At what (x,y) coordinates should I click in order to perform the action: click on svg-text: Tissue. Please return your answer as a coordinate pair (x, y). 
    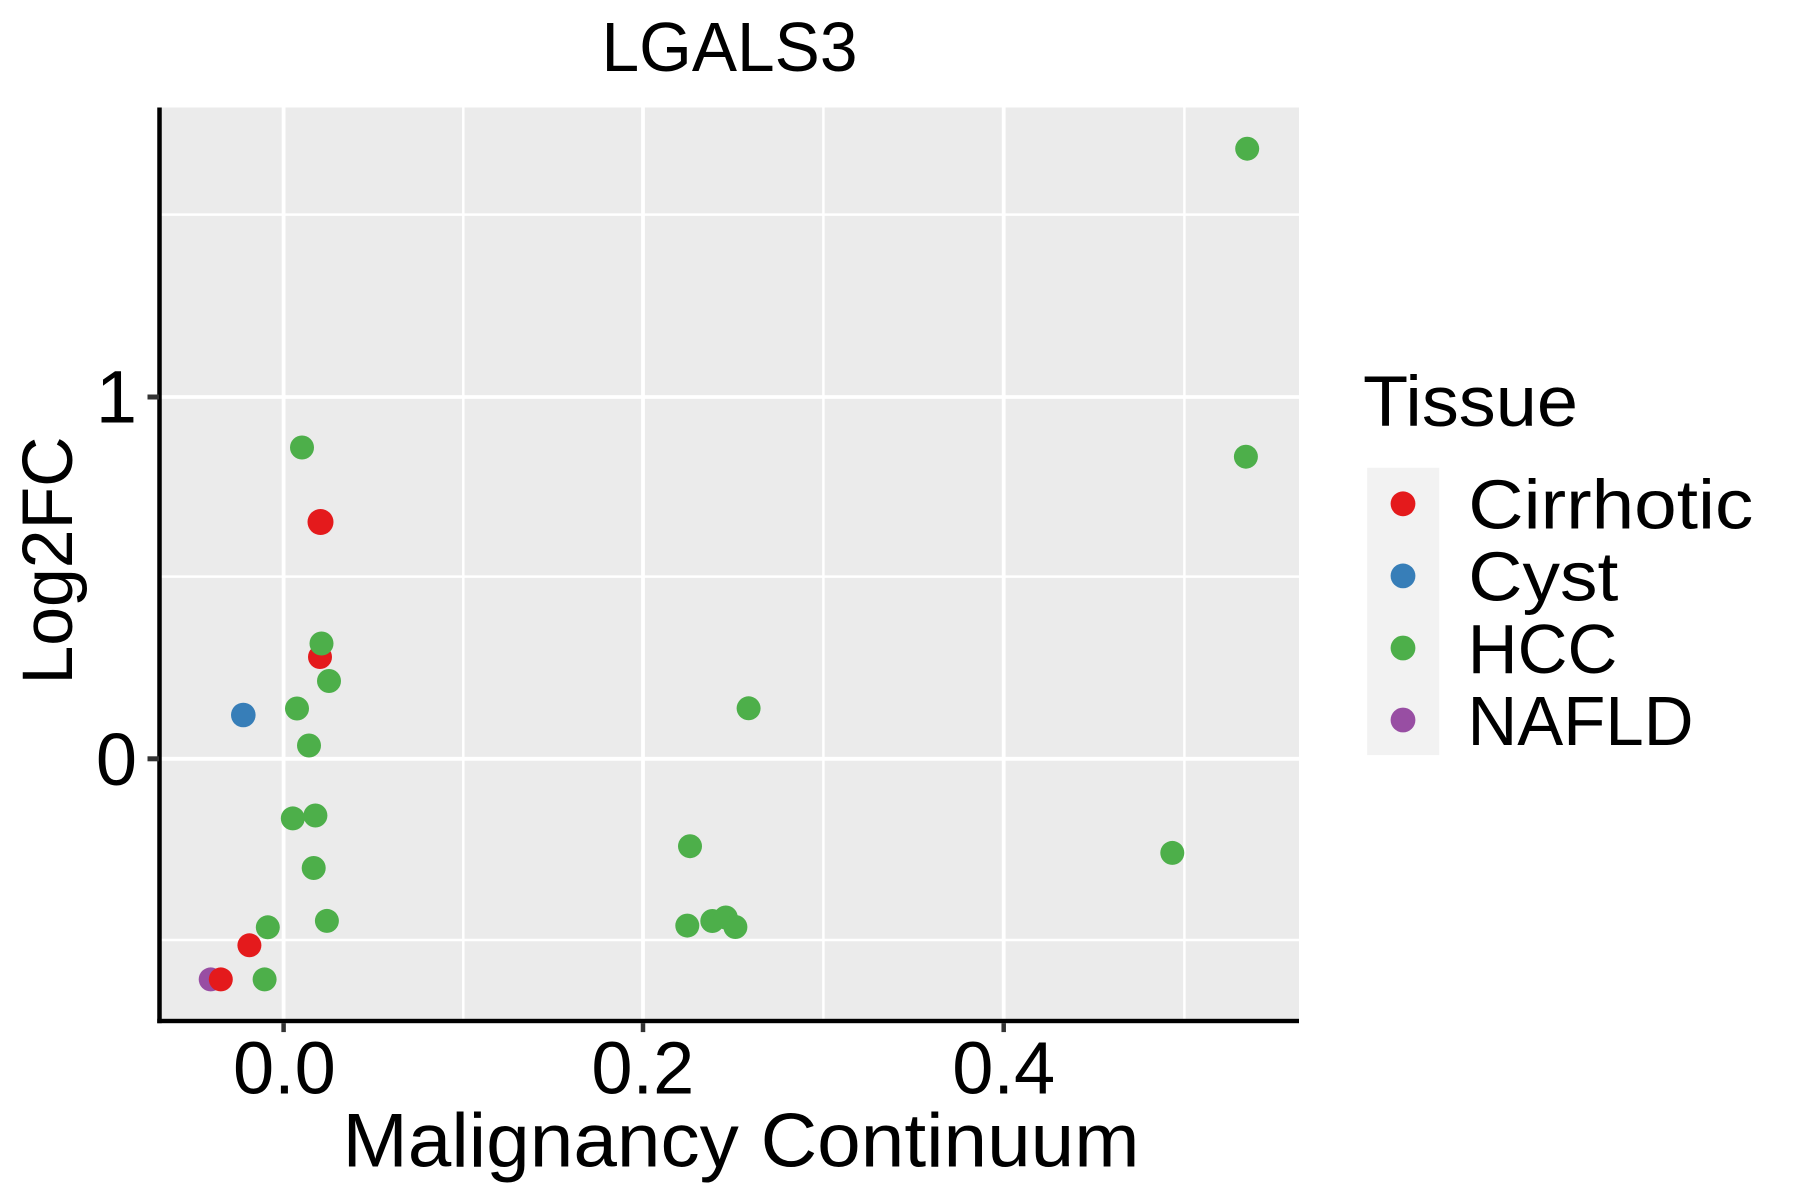
    Looking at the image, I should click on (1470, 402).